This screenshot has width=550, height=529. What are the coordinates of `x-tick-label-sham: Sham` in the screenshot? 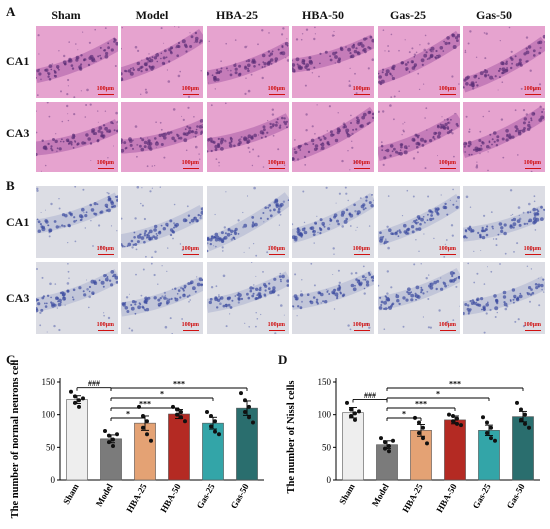 It's located at (71, 494).